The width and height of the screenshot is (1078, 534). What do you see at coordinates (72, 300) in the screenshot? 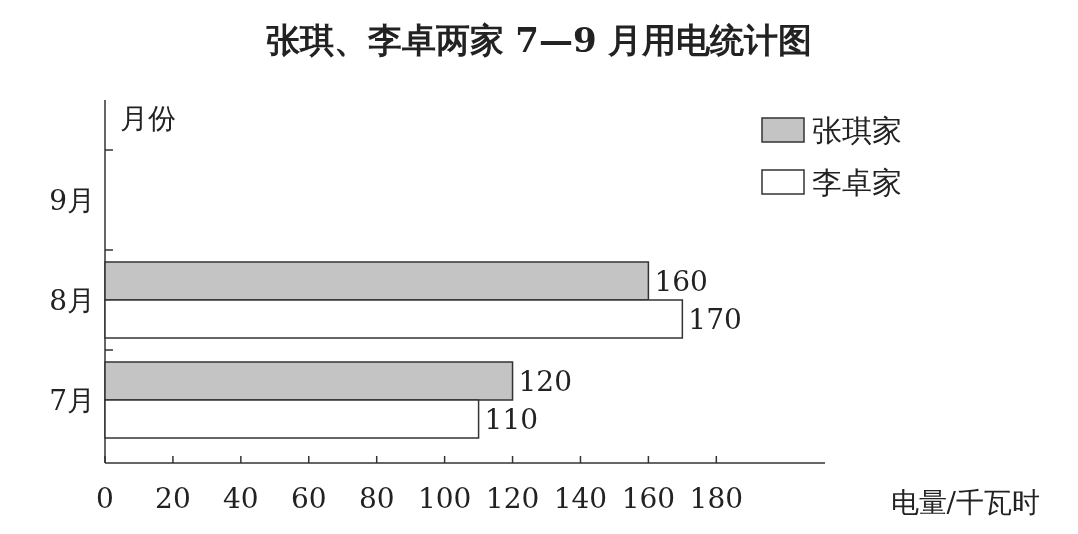
I see `y-tick-label: 8月` at bounding box center [72, 300].